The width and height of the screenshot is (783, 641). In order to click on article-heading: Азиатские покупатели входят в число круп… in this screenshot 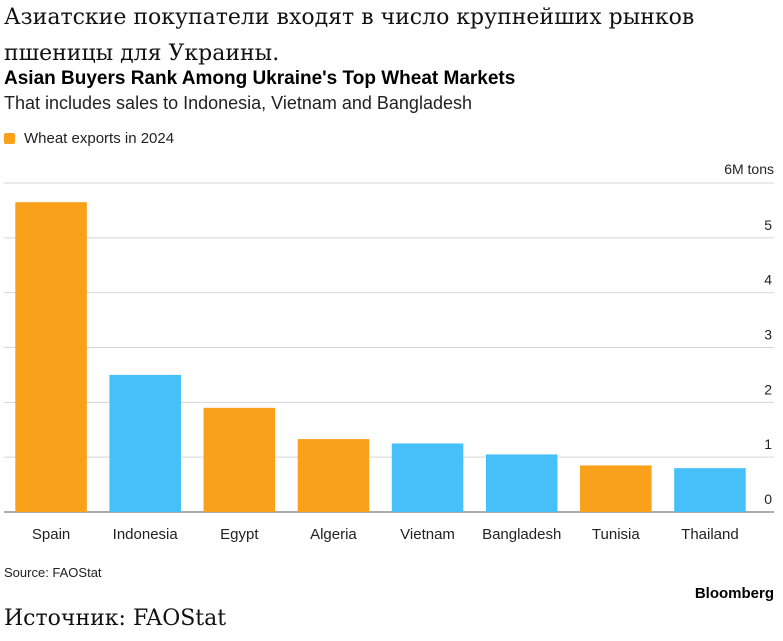, I will do `click(349, 35)`.